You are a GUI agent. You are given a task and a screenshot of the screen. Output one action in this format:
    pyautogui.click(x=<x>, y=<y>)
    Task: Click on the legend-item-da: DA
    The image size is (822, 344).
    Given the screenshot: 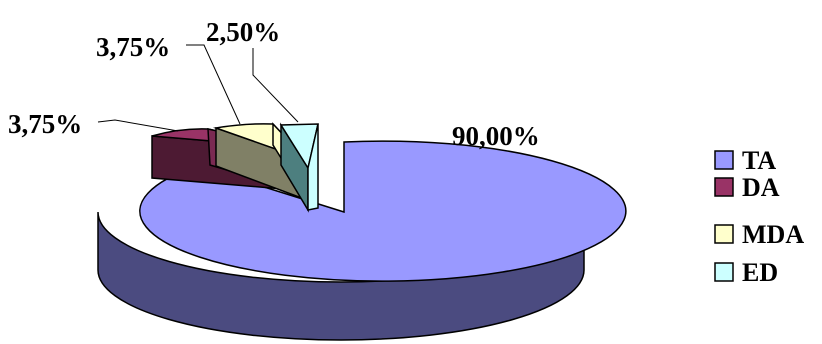 What is the action you would take?
    pyautogui.click(x=747, y=187)
    